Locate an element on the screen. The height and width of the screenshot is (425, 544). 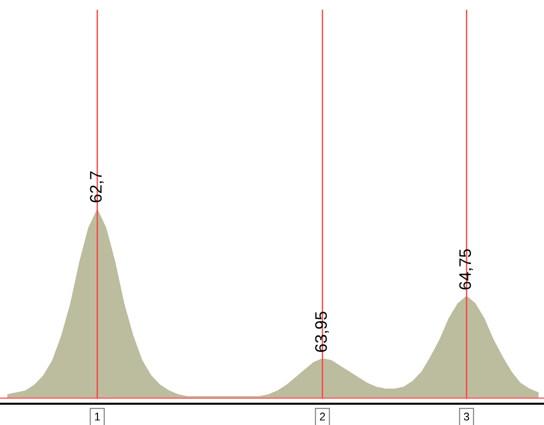
text: 2 is located at coordinates (322, 416).